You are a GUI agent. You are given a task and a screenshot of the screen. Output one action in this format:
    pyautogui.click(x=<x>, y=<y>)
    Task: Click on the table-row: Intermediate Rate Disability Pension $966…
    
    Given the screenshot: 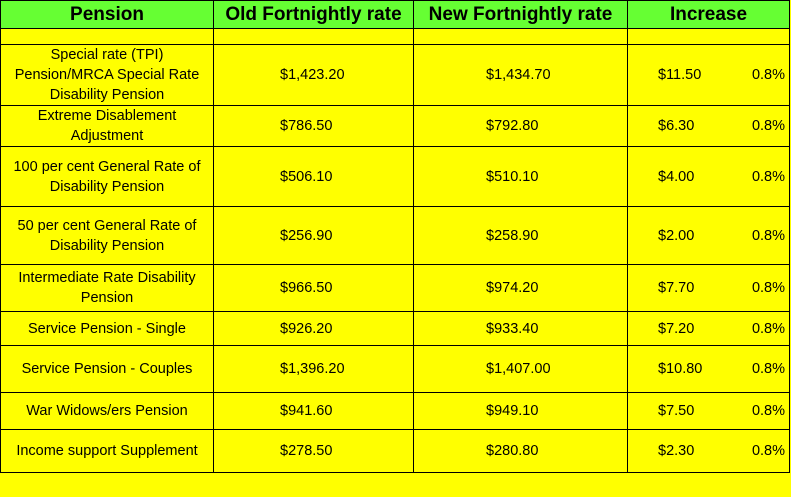 What is the action you would take?
    pyautogui.click(x=395, y=288)
    